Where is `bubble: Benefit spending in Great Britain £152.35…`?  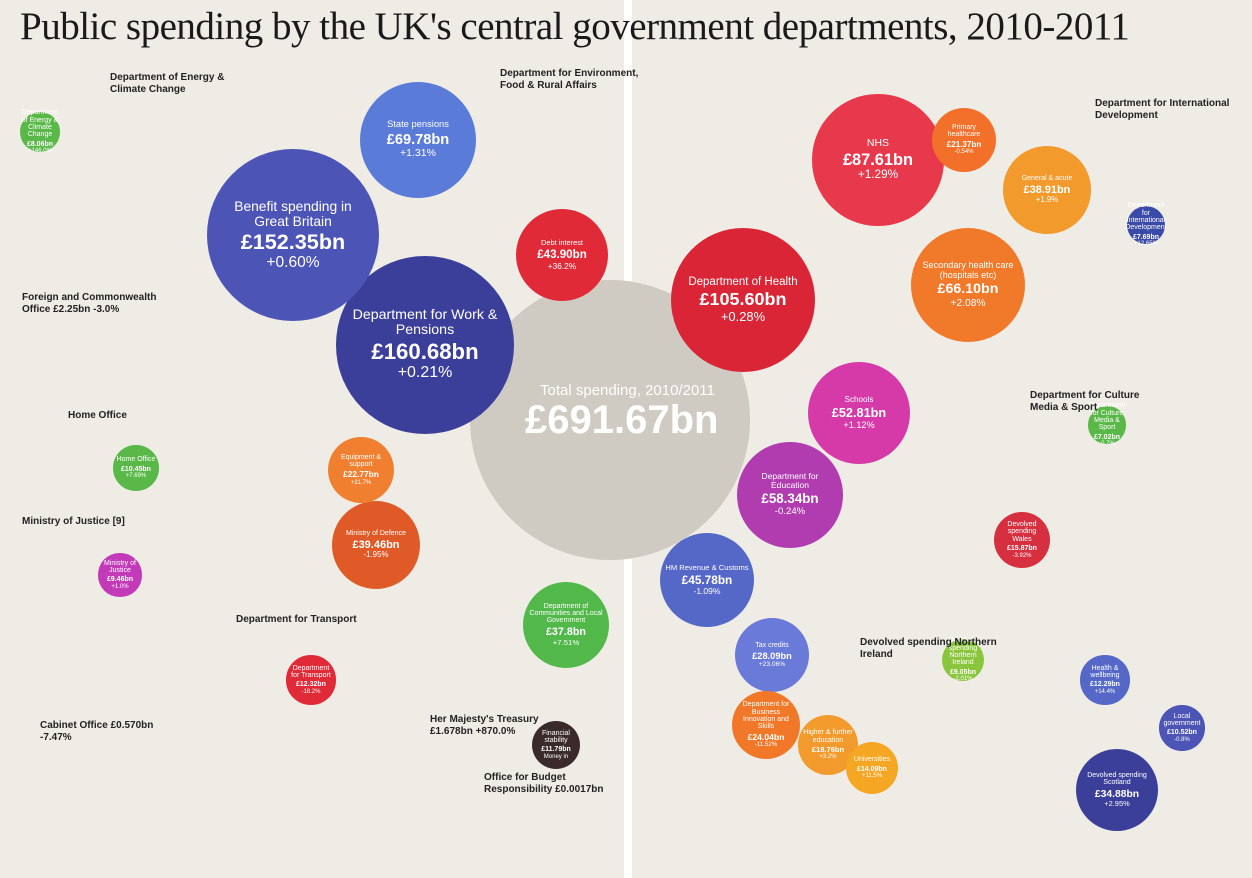 bubble: Benefit spending in Great Britain £152.35… is located at coordinates (293, 235).